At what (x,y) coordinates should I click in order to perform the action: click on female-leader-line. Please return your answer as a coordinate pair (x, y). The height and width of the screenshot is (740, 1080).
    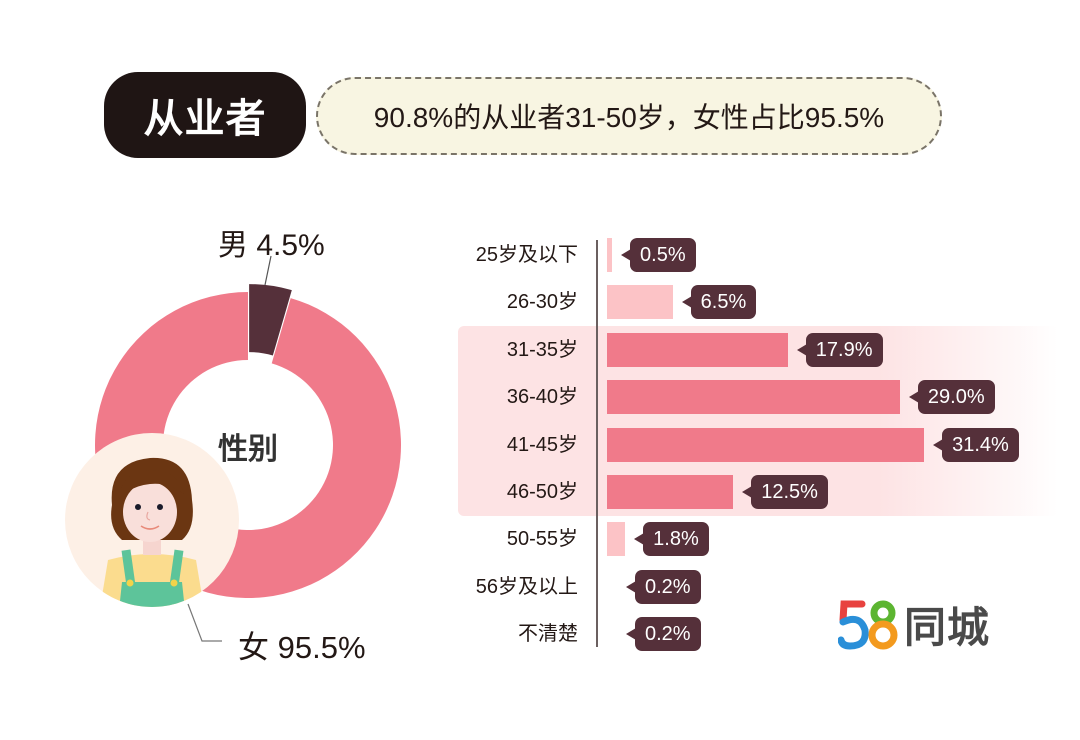
    Looking at the image, I should click on (204, 622).